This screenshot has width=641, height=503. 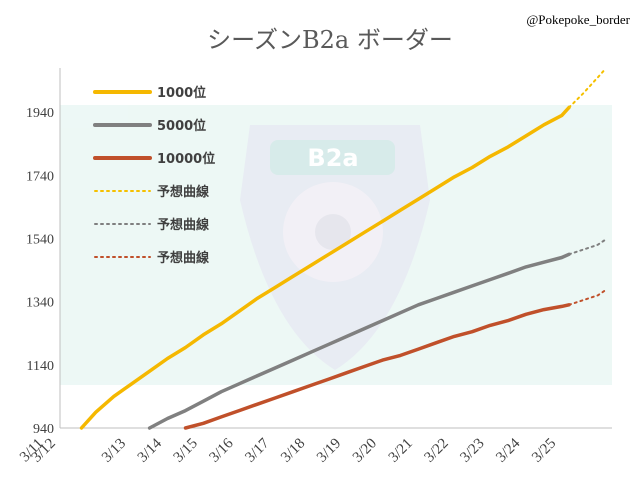 What do you see at coordinates (332, 158) in the screenshot?
I see `svg-text: B2a` at bounding box center [332, 158].